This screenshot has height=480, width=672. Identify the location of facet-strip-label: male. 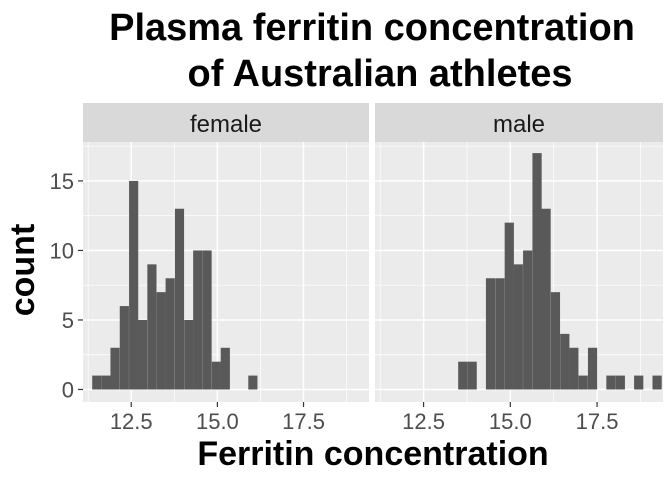
(519, 124).